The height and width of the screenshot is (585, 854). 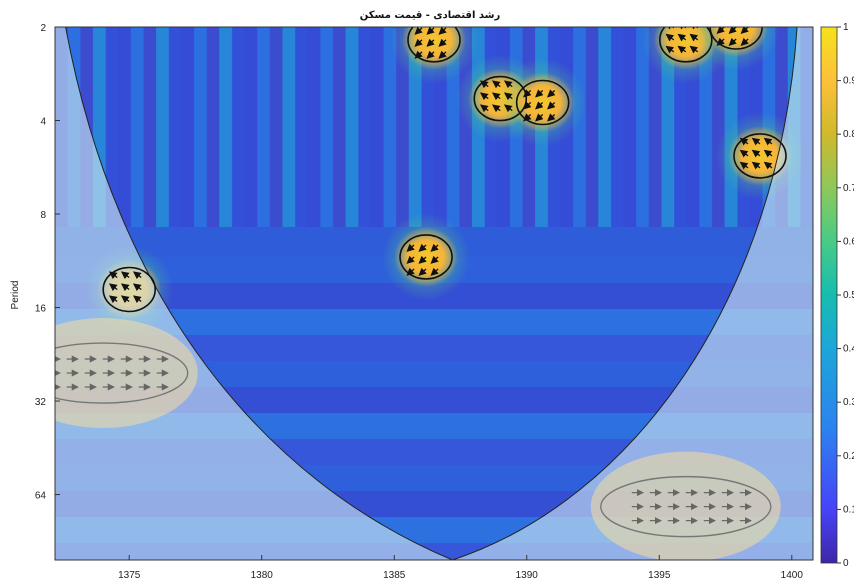 I want to click on y-axis-label: Period, so click(x=15, y=295).